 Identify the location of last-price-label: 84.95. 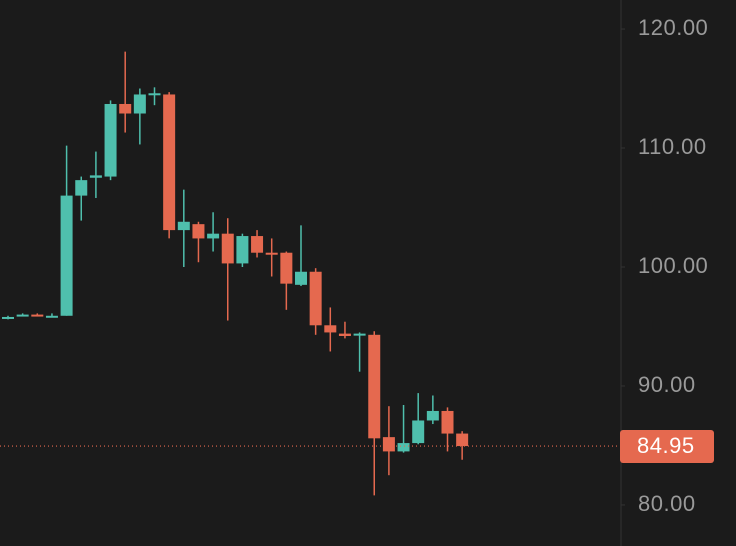
(666, 445).